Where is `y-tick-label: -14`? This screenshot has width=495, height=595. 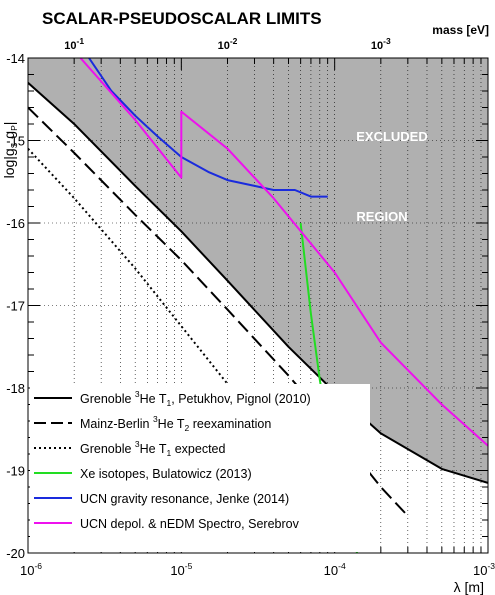
y-tick-label: -14 is located at coordinates (15, 58).